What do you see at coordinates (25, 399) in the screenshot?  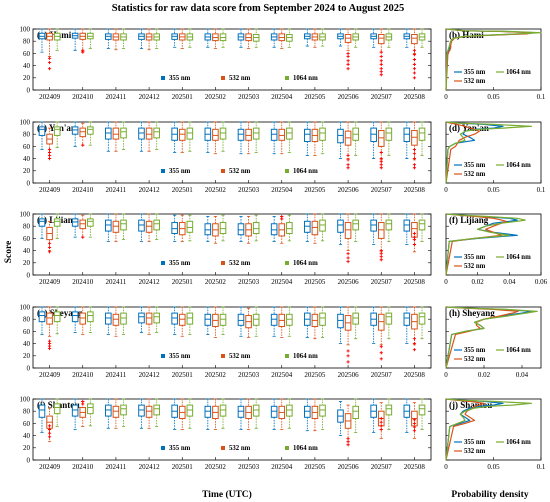 I see `y-tick-label: 100` at bounding box center [25, 399].